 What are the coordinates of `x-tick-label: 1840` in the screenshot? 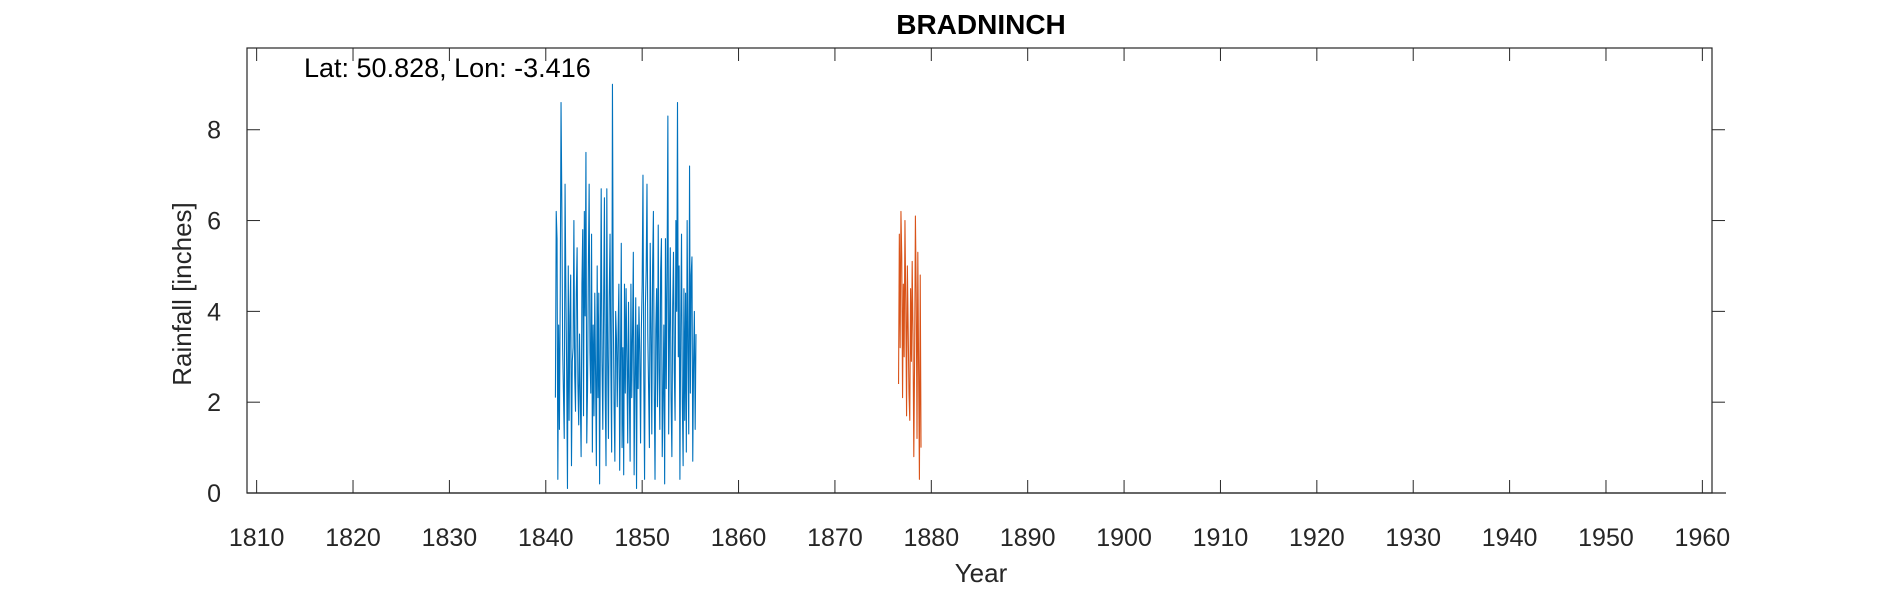 It's located at (546, 538).